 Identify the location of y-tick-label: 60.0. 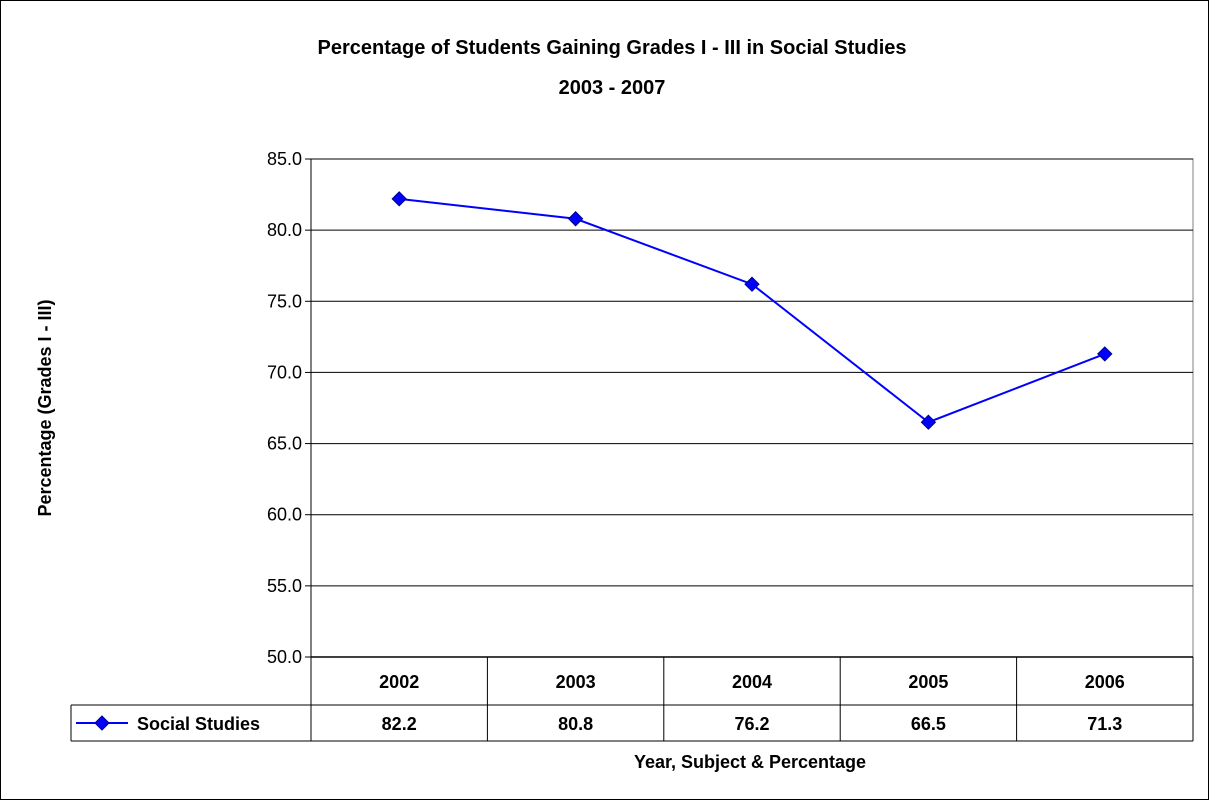
(284, 515).